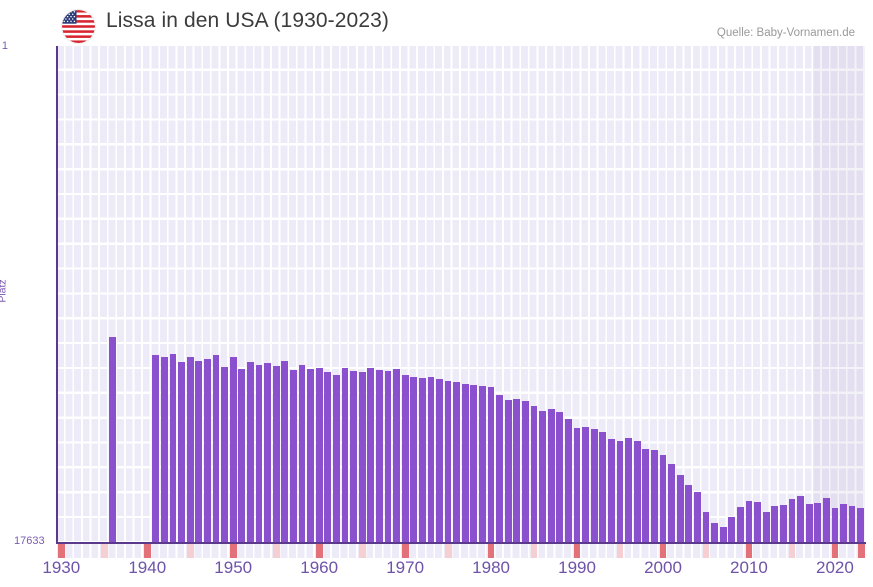  I want to click on y-axis-line, so click(57, 295).